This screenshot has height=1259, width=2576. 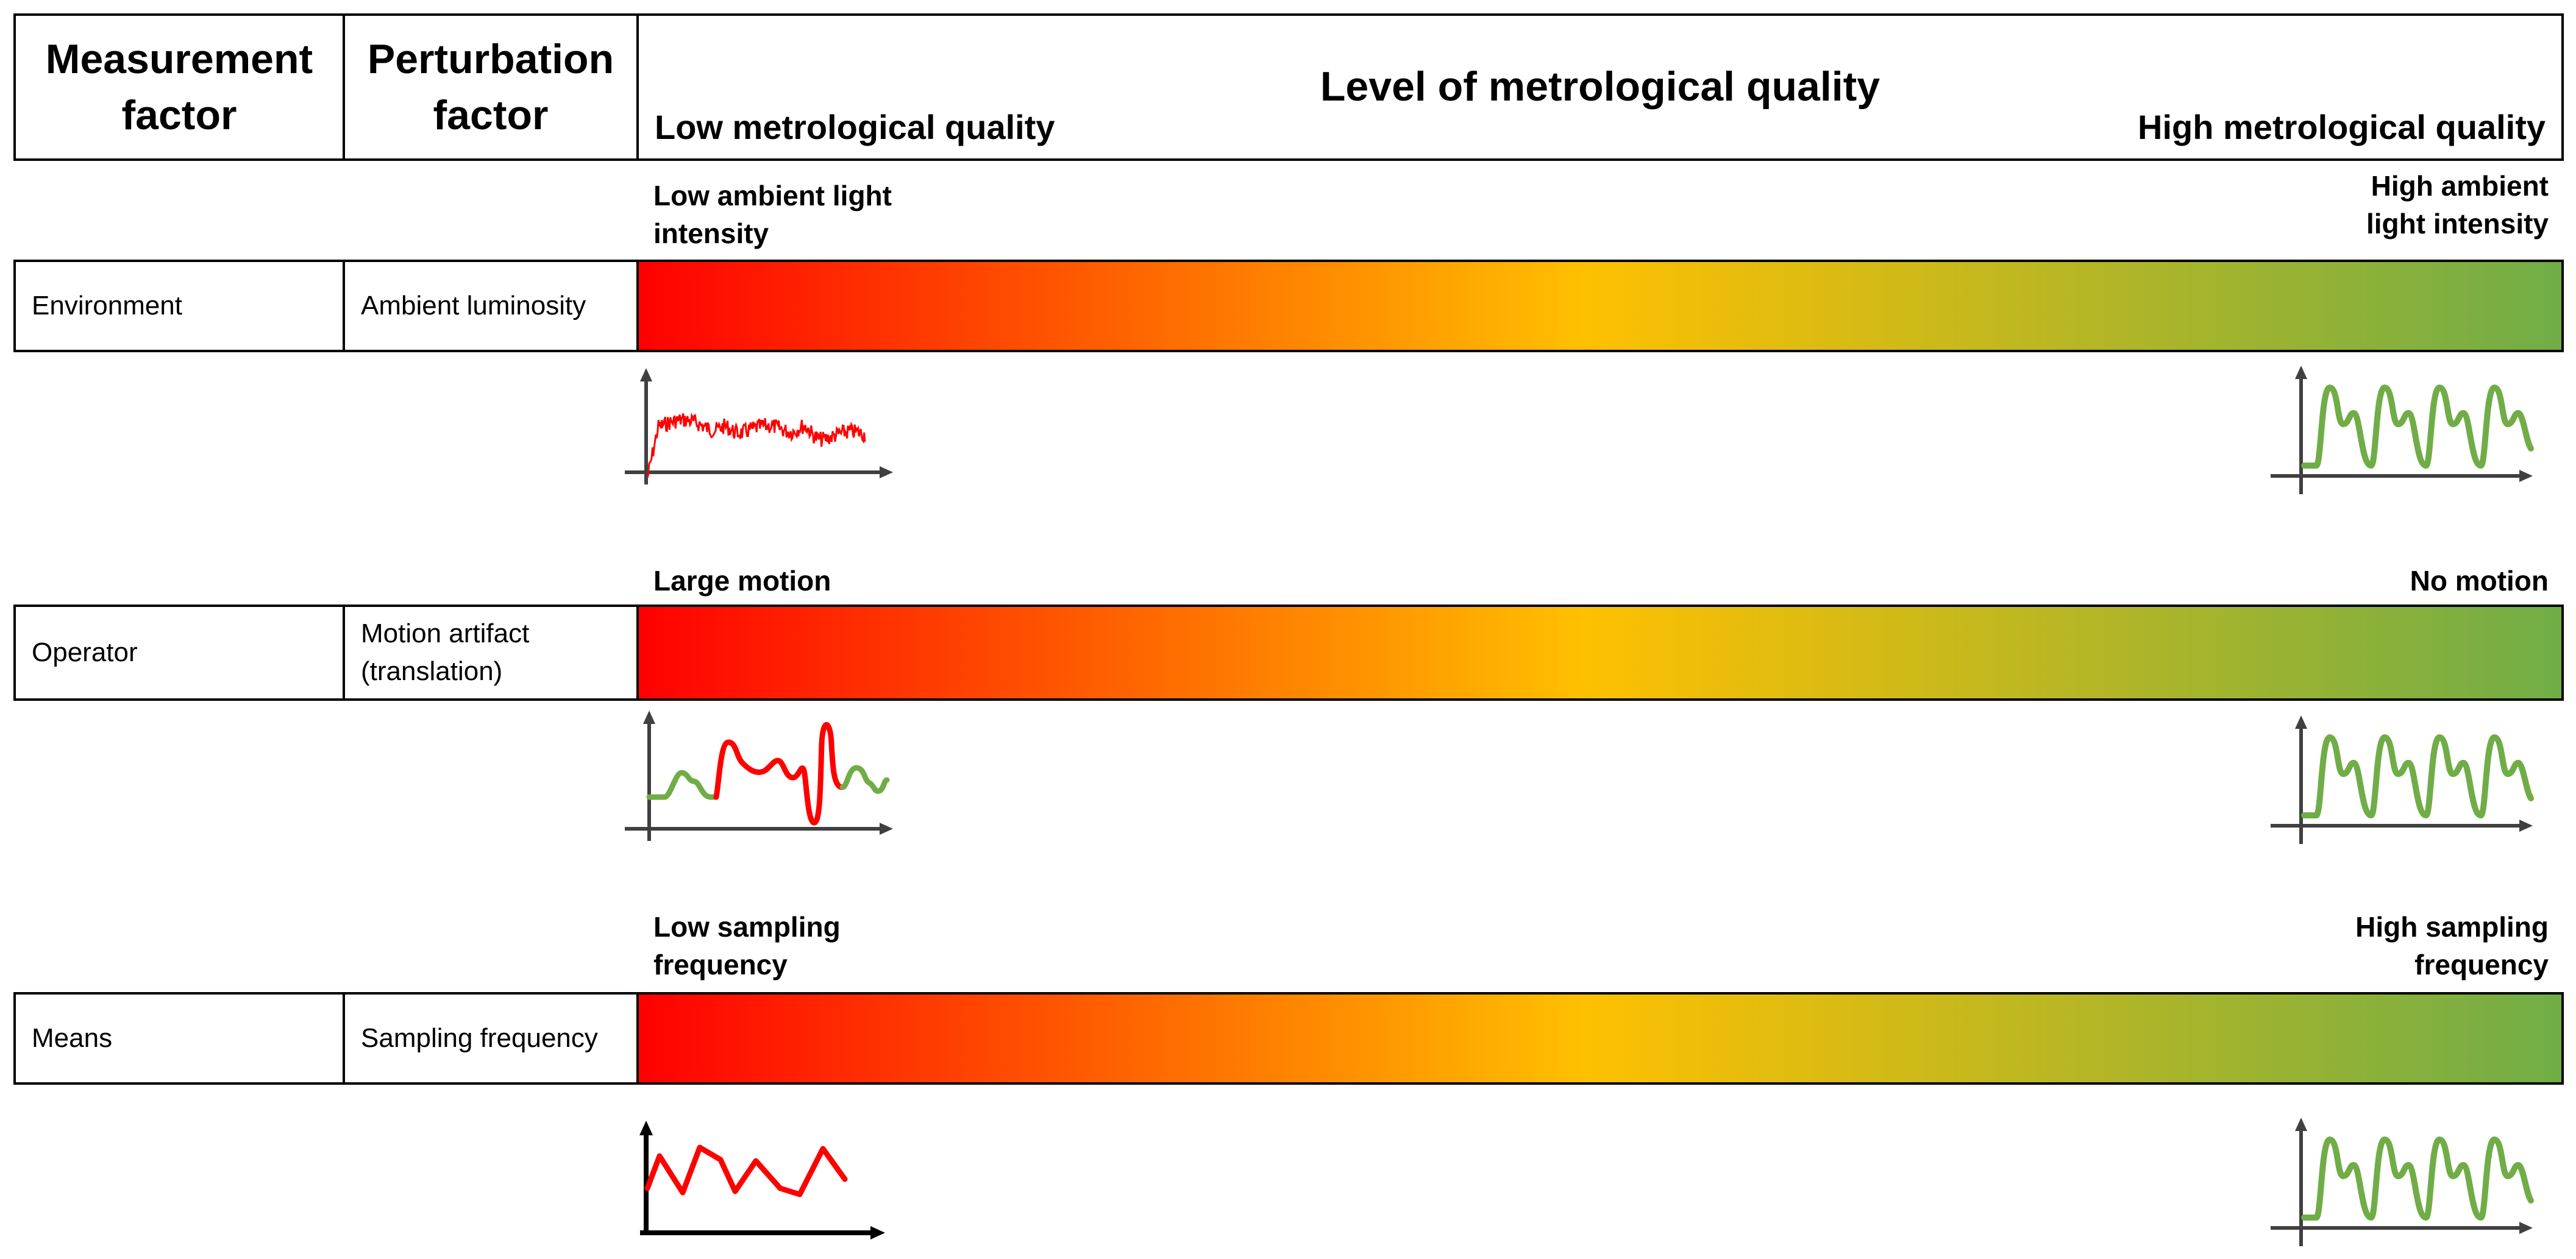 What do you see at coordinates (179, 87) in the screenshot?
I see `header-measurement-factor: Measurement factor` at bounding box center [179, 87].